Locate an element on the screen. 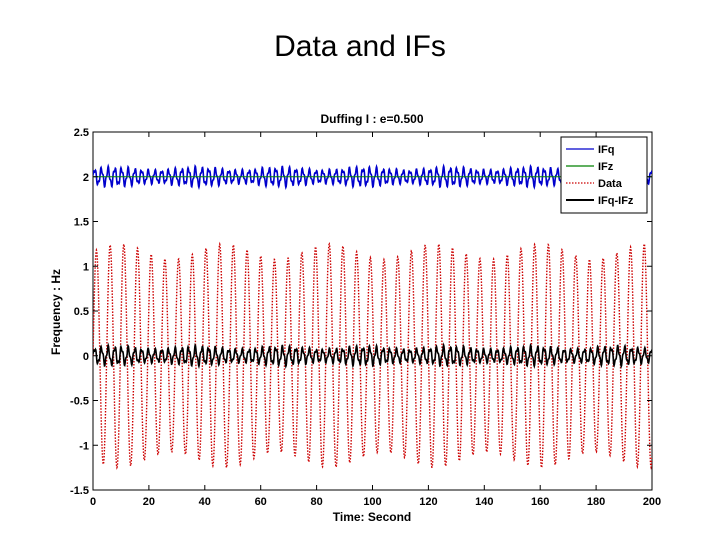  x-axis-label: Time: Second is located at coordinates (372, 517).